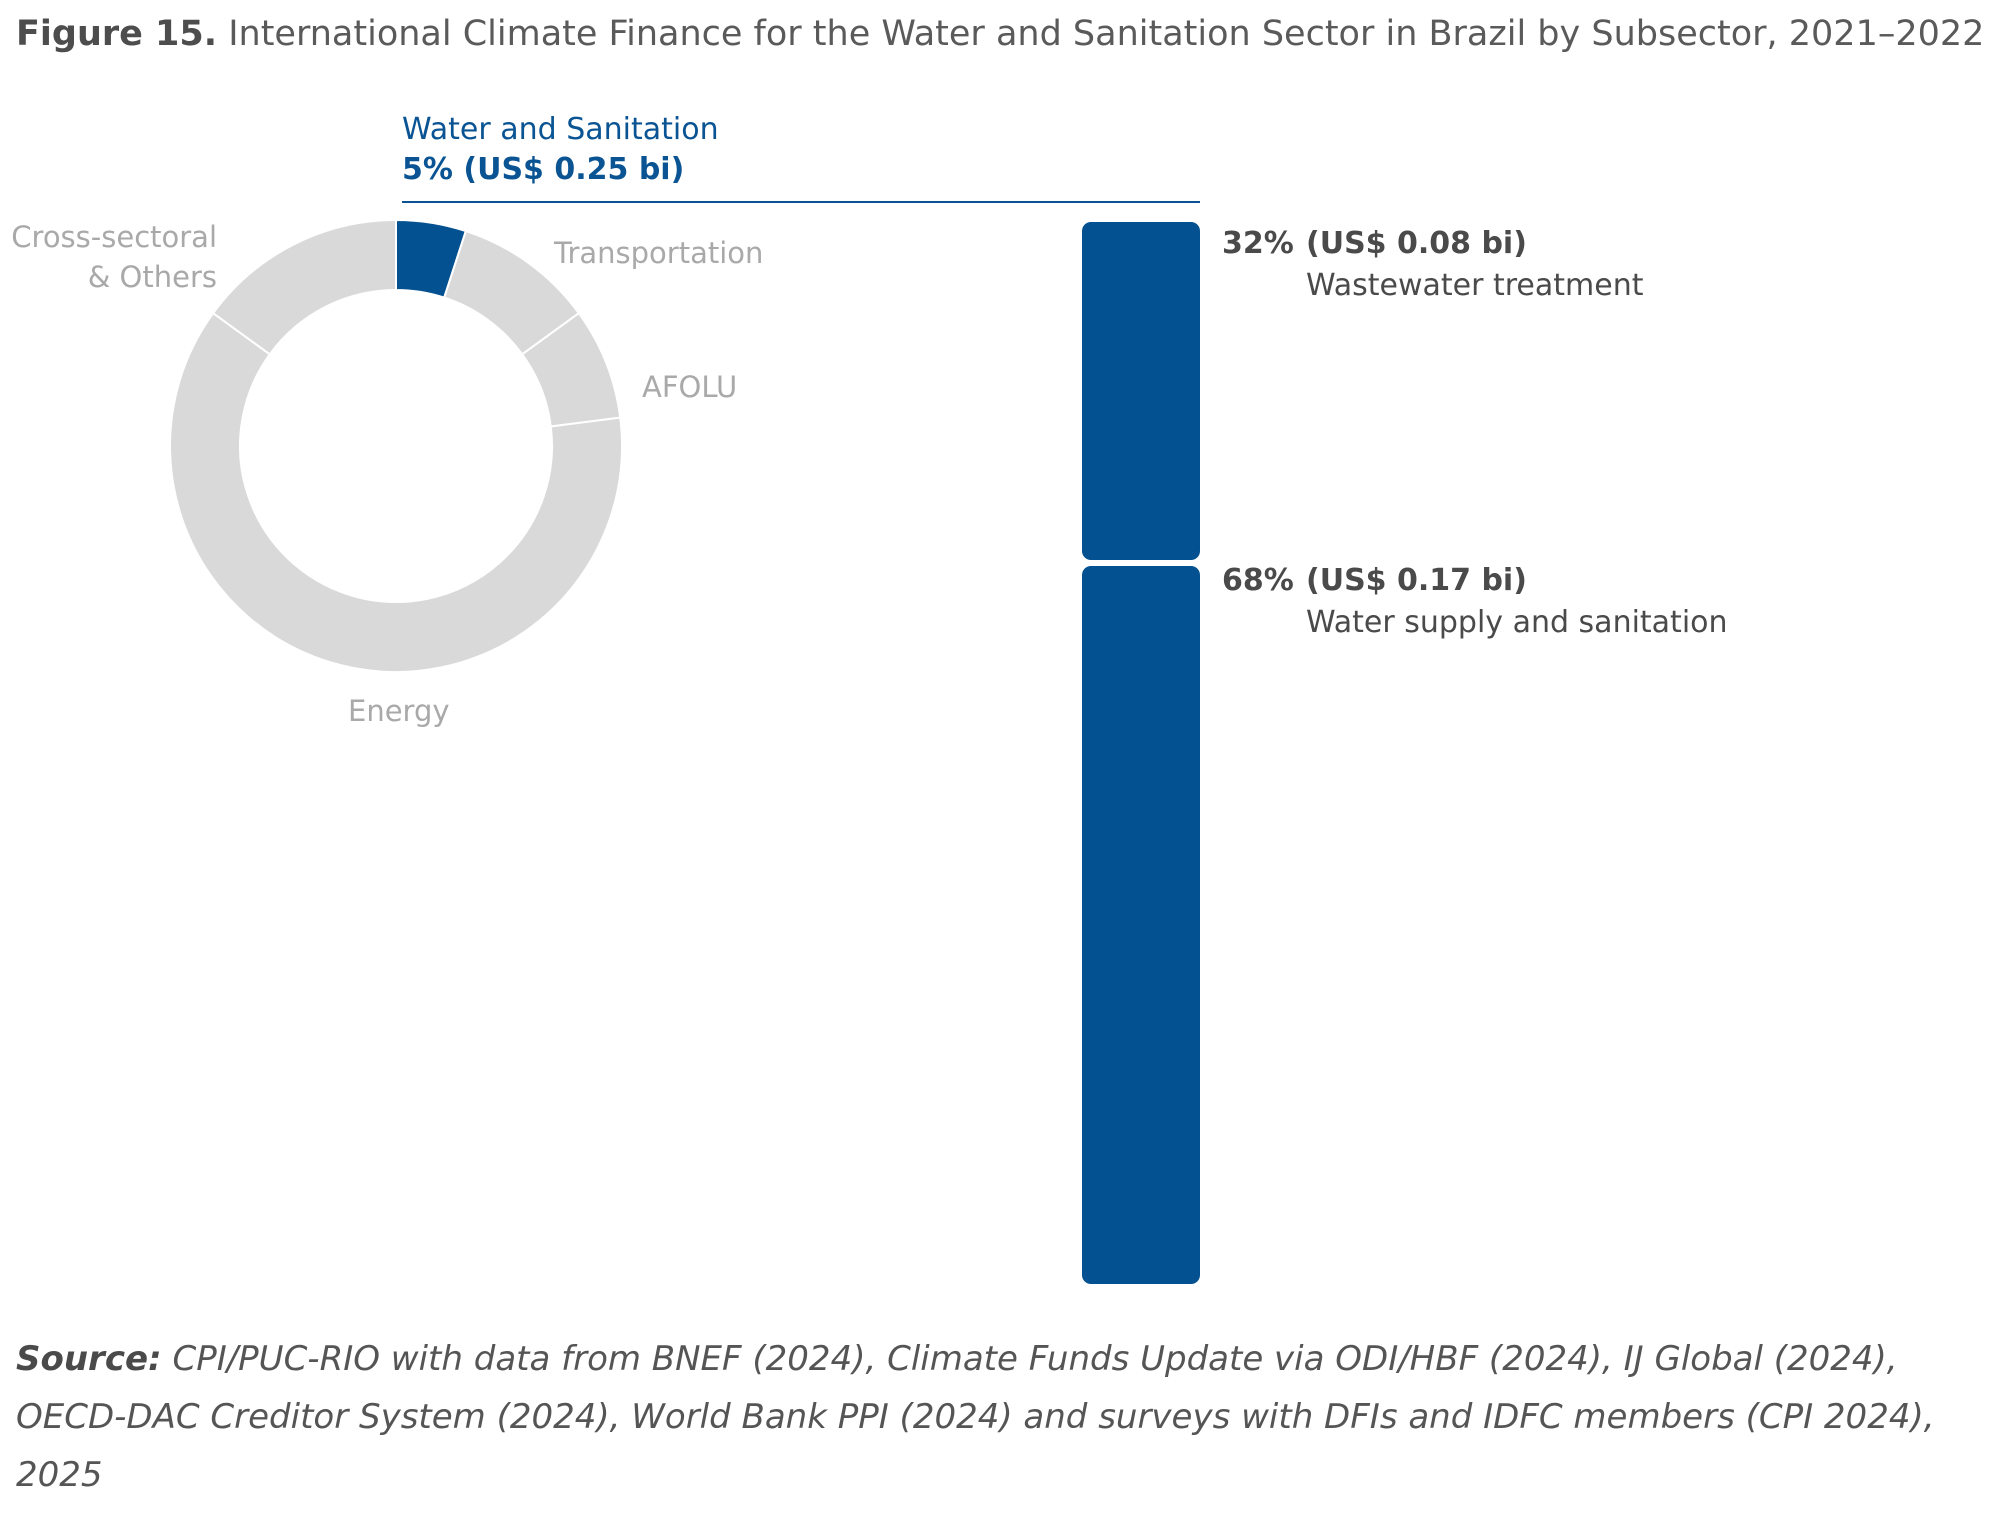 Image resolution: width=2000 pixels, height=1531 pixels. Describe the element at coordinates (1141, 391) in the screenshot. I see `bar-wastewater-treatment` at that location.